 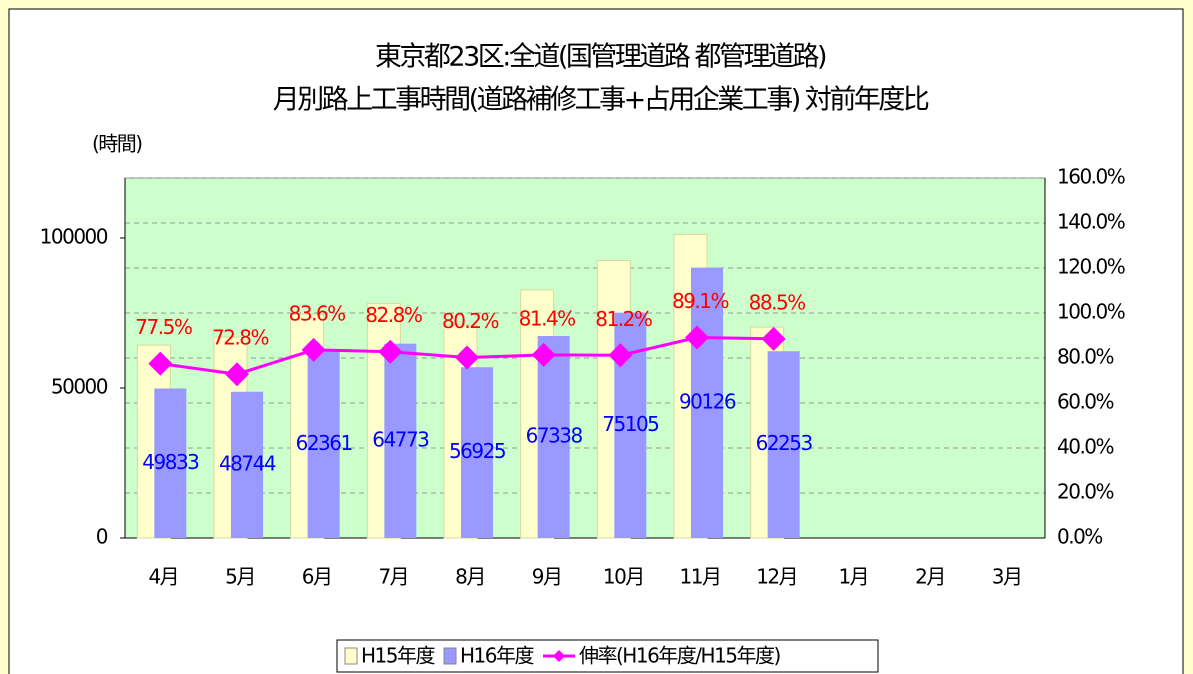 What do you see at coordinates (398, 656) in the screenshot?
I see `legend-label: H15年度` at bounding box center [398, 656].